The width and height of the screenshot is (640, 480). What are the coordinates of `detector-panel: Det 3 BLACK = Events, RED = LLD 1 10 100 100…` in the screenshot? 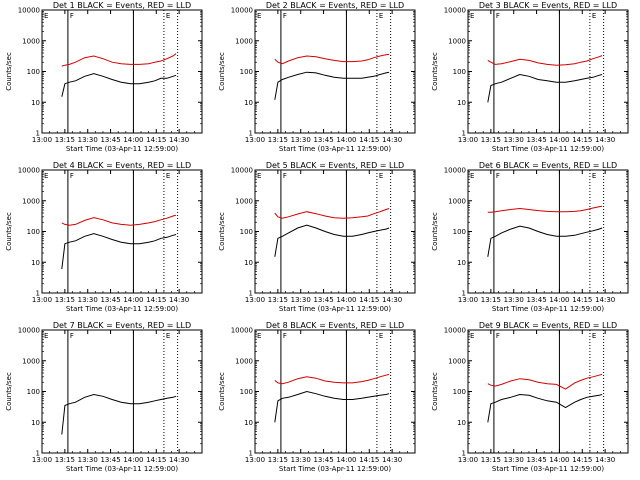 It's located at (532, 80).